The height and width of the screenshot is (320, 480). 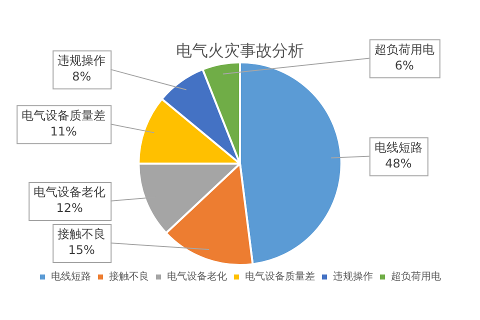 What do you see at coordinates (64, 115) in the screenshot?
I see `slice-label: 电气设备质量差` at bounding box center [64, 115].